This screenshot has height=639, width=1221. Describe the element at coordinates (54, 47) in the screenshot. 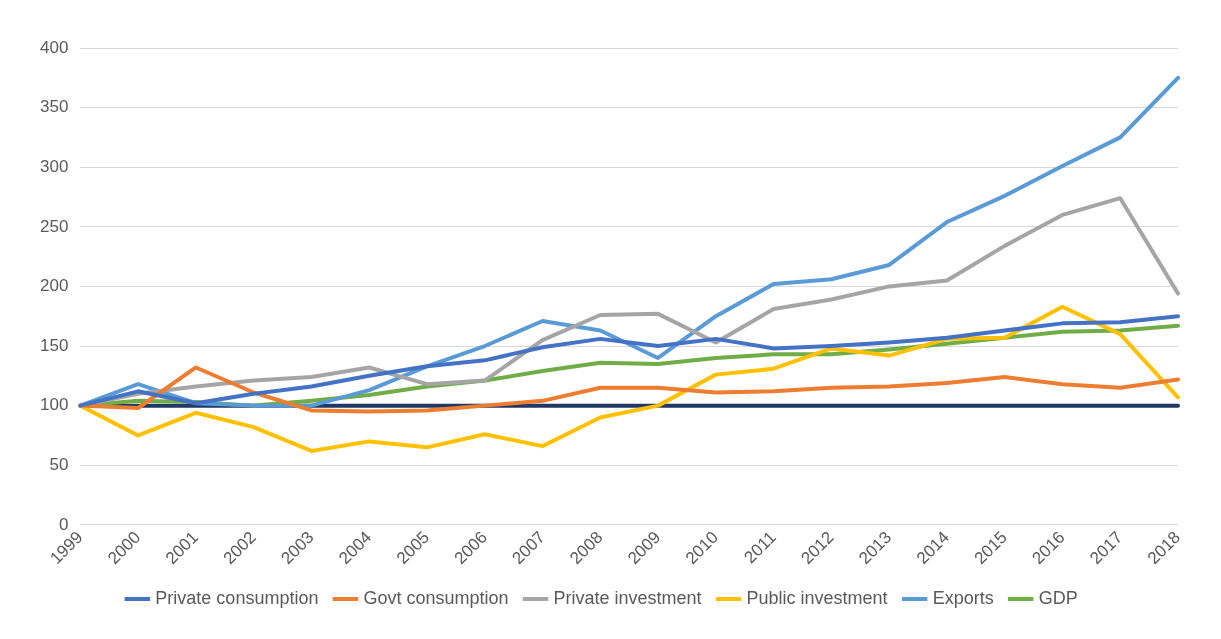

I see `y-tick-label: 400` at that location.